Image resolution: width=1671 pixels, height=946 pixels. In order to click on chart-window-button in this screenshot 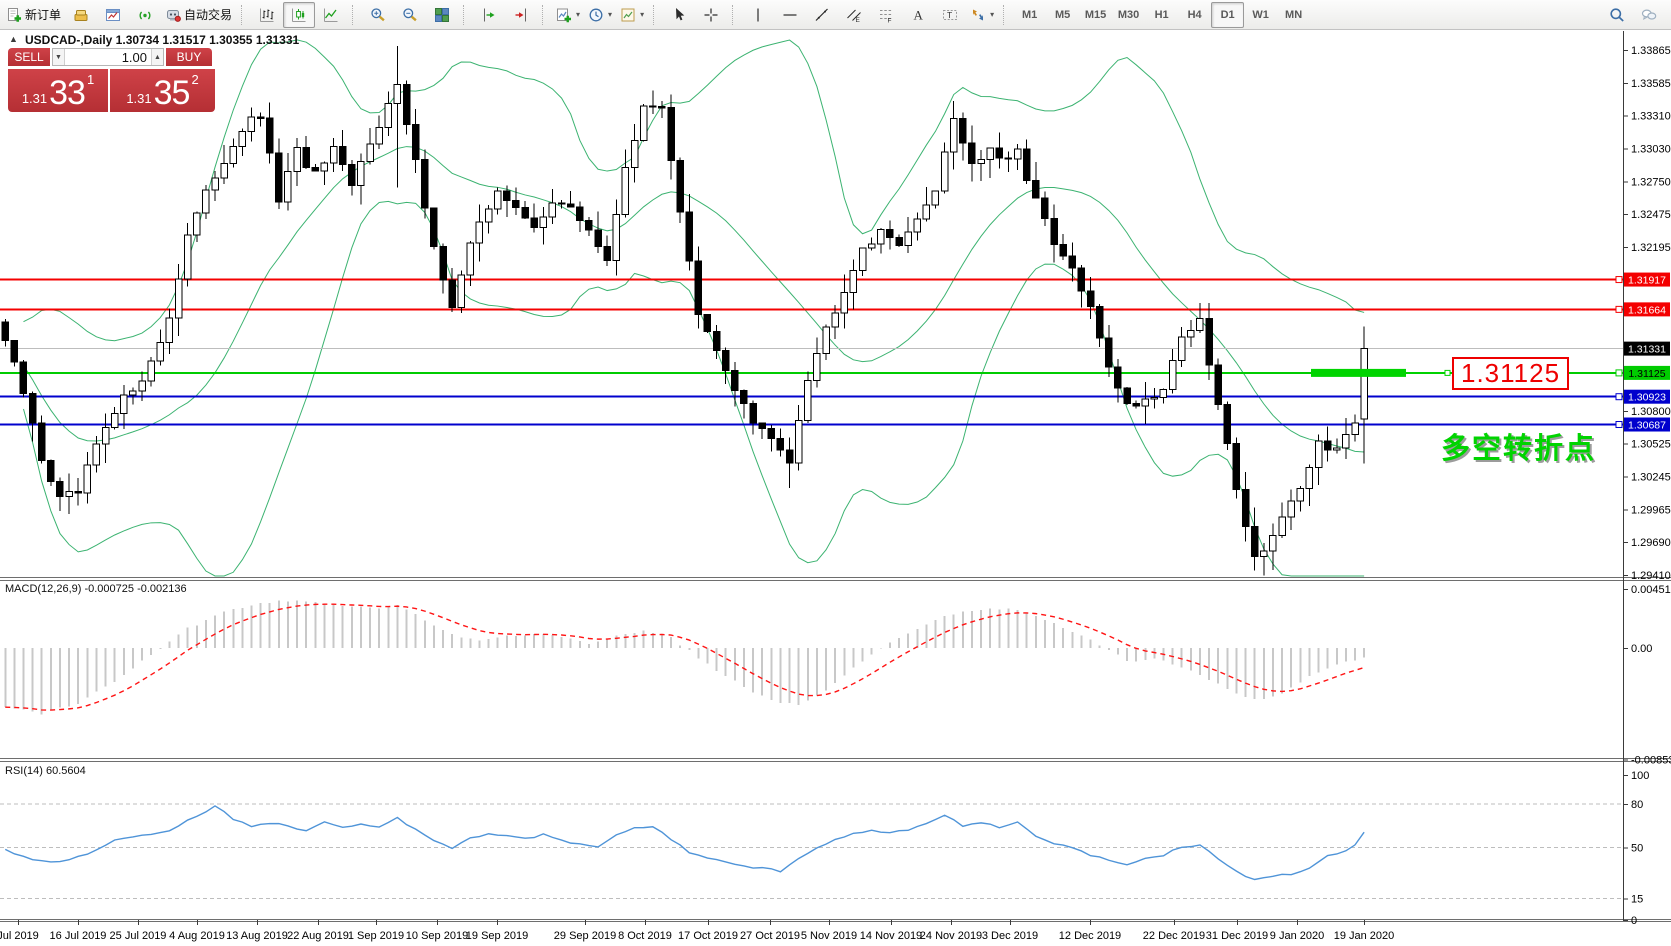, I will do `click(113, 15)`.